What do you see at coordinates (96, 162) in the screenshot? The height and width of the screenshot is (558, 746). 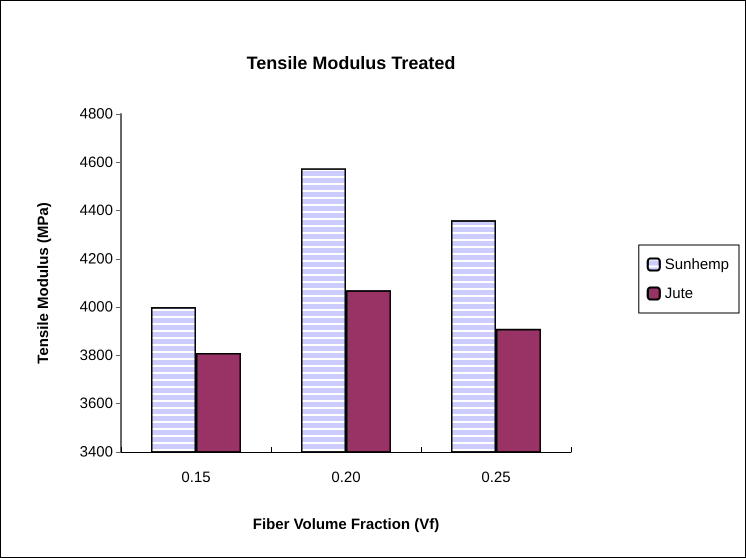 I see `y-tick-label: 4600` at bounding box center [96, 162].